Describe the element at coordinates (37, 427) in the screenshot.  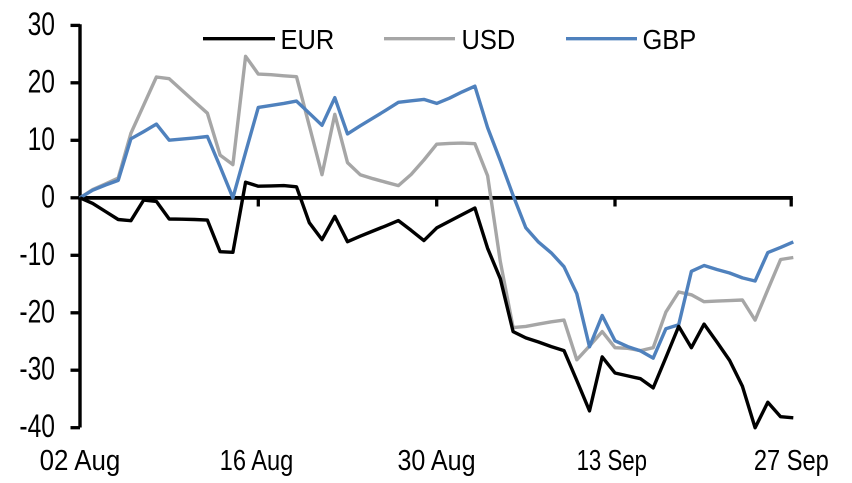
I see `svg-text: -40` at that location.